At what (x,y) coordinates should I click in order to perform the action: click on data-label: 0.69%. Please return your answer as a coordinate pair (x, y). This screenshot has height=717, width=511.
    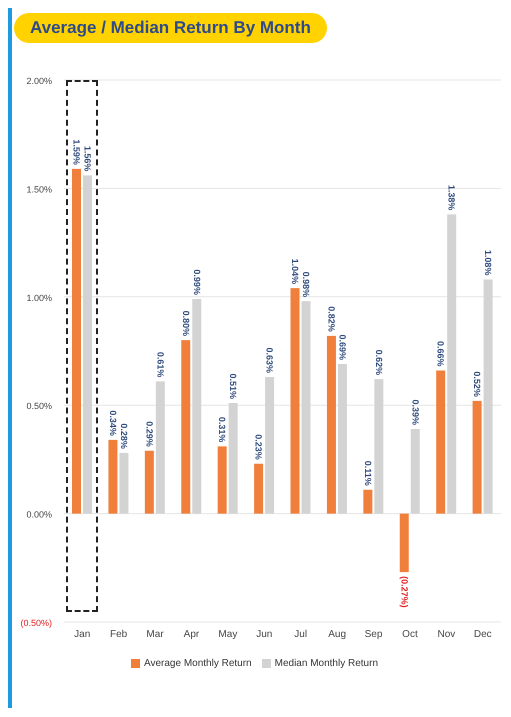
    Looking at the image, I should click on (342, 347).